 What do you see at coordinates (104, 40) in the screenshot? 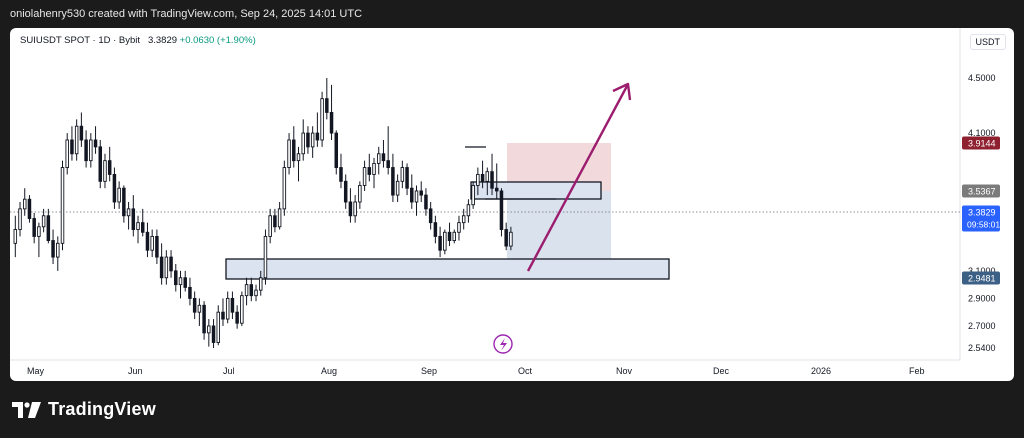
I see `legend-interval: 1D` at bounding box center [104, 40].